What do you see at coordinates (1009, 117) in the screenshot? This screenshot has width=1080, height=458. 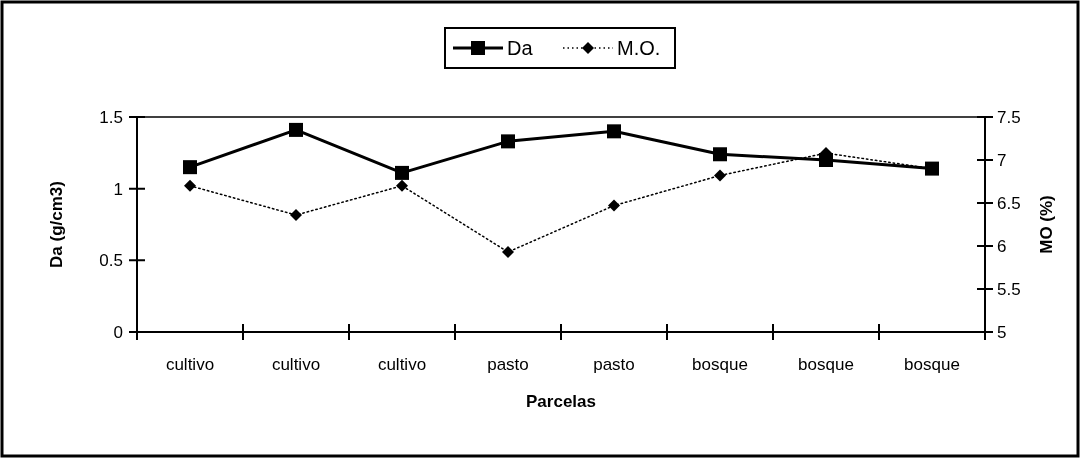 I see `y2-tick-label: 7.5` at bounding box center [1009, 117].